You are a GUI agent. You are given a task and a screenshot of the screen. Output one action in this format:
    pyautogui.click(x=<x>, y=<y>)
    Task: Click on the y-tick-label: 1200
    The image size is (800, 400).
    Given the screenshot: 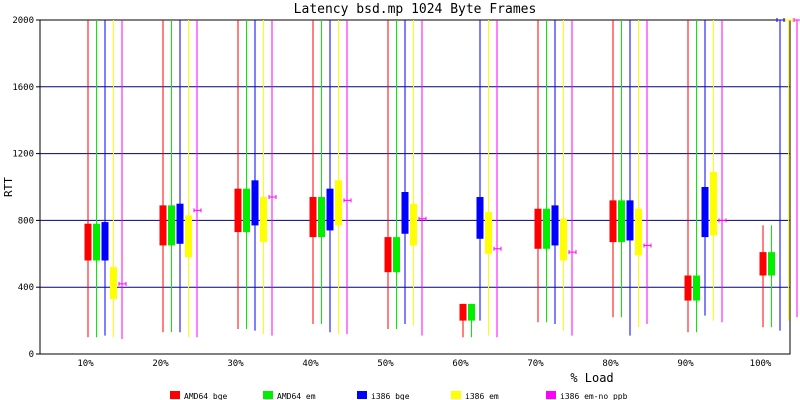 What is the action you would take?
    pyautogui.click(x=23, y=155)
    